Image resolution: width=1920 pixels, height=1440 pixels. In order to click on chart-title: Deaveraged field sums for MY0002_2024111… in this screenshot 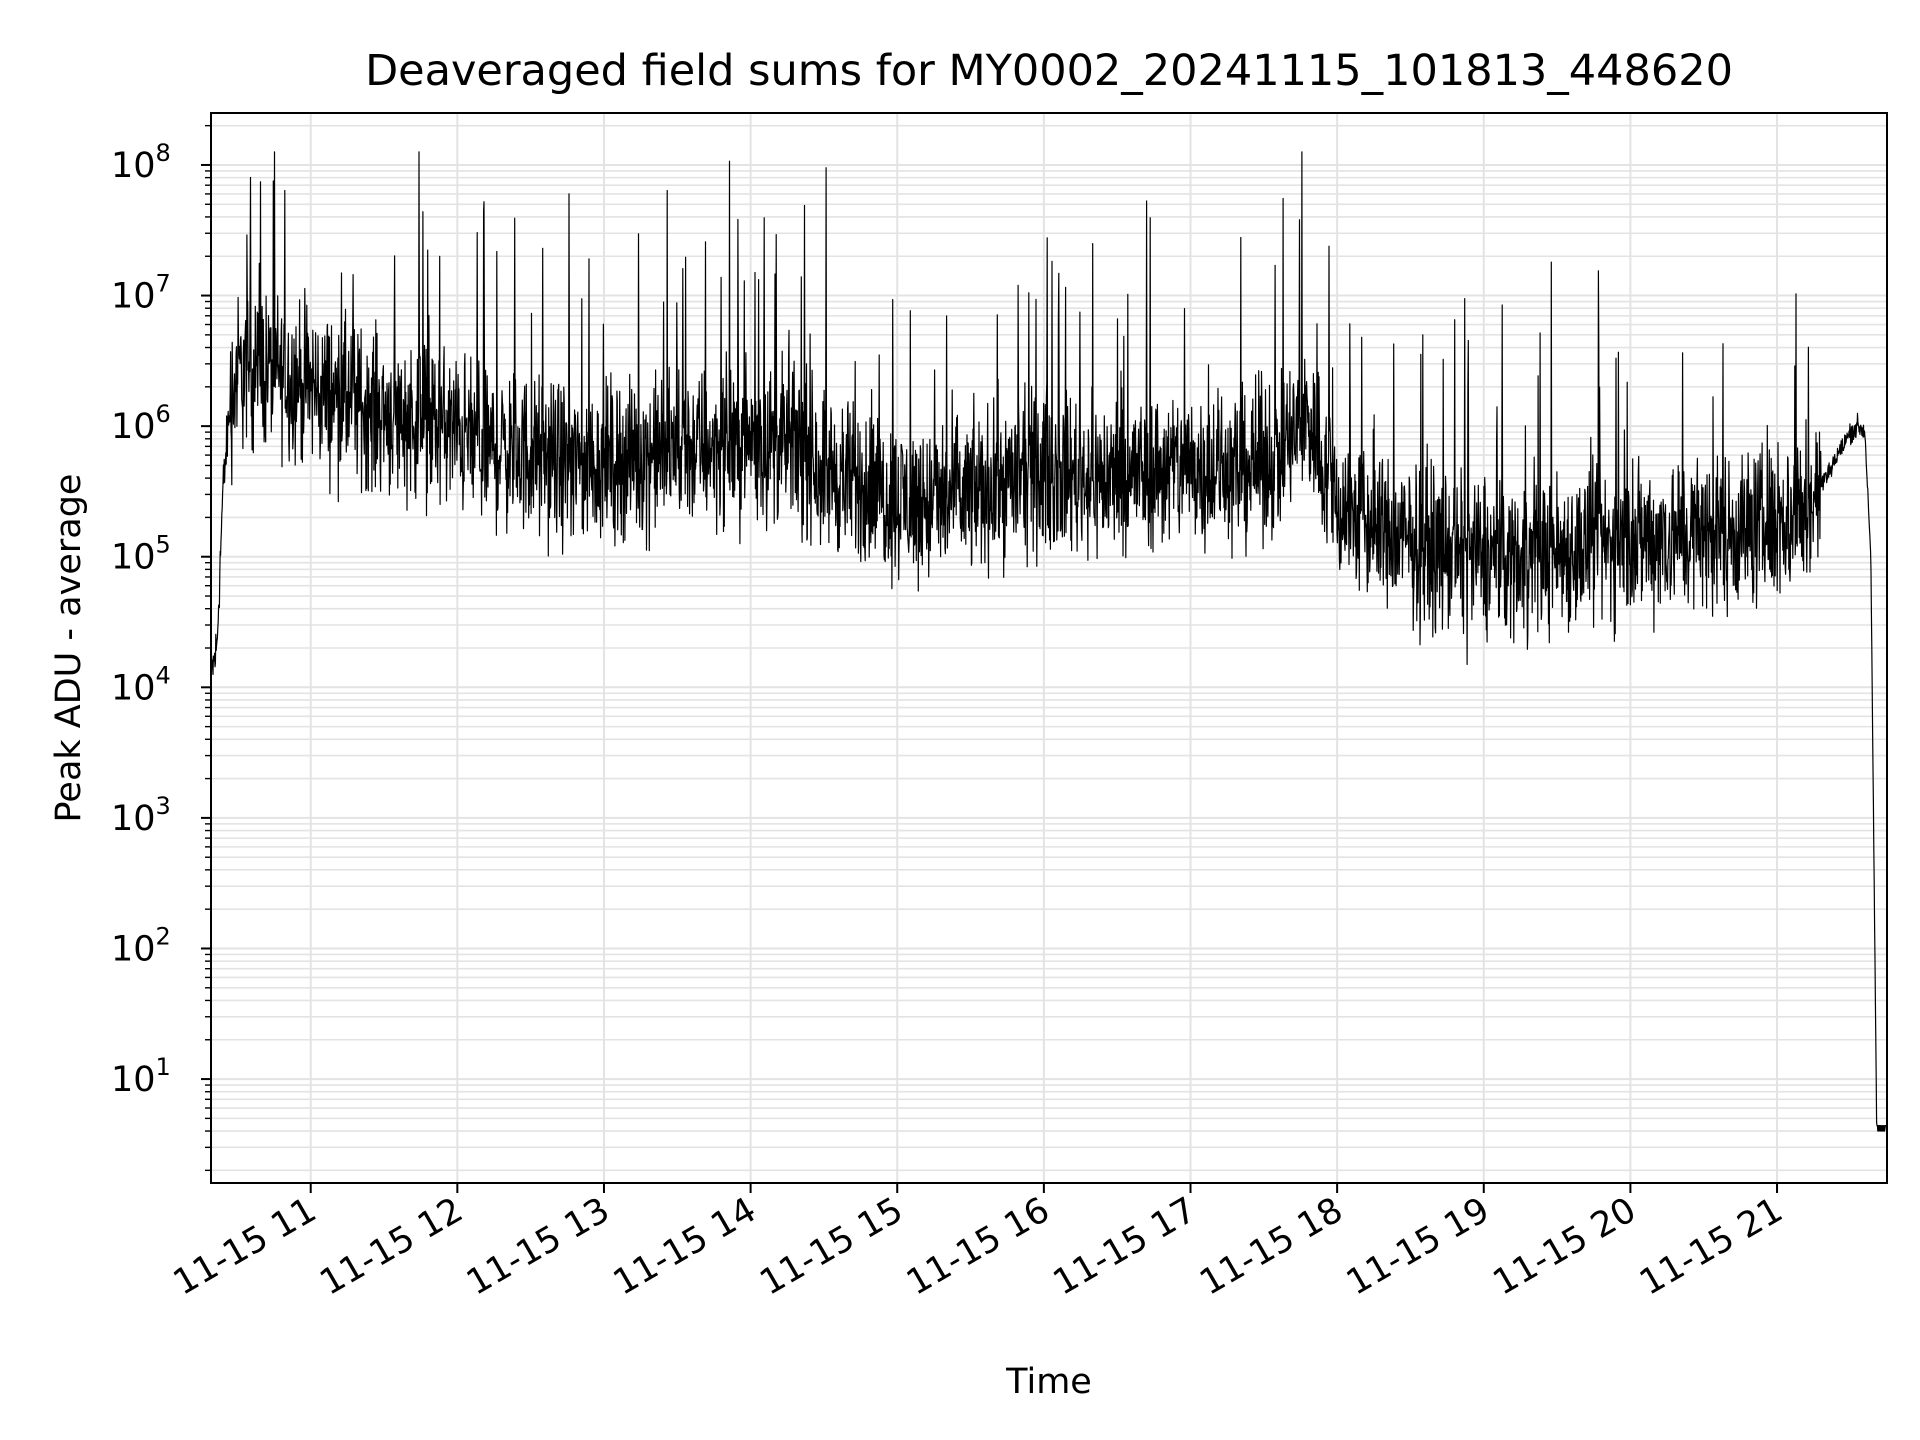, I will do `click(1049, 71)`.